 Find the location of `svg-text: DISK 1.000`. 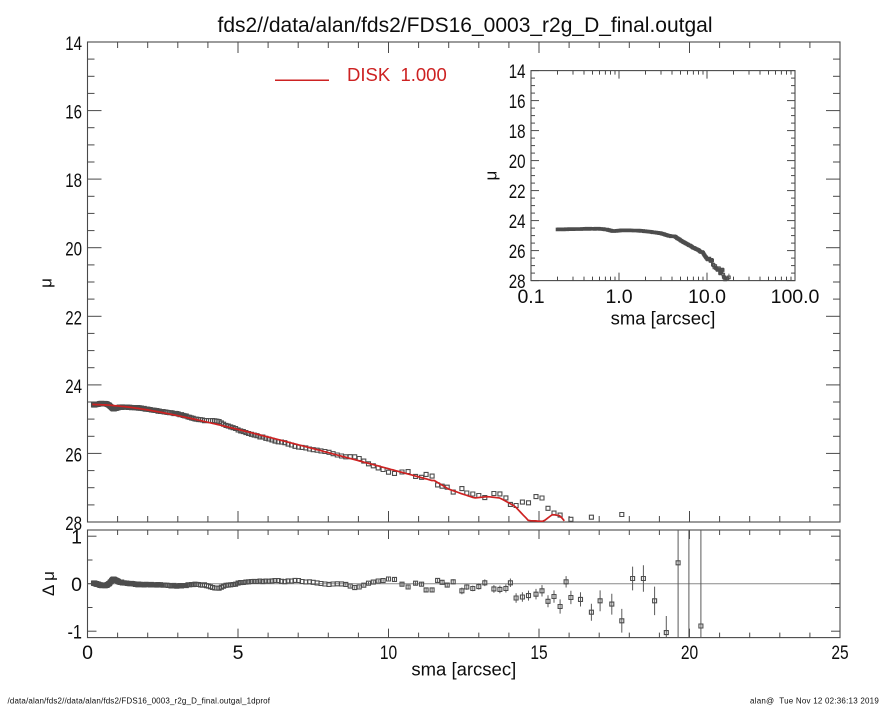

svg-text: DISK 1.000 is located at coordinates (397, 74).